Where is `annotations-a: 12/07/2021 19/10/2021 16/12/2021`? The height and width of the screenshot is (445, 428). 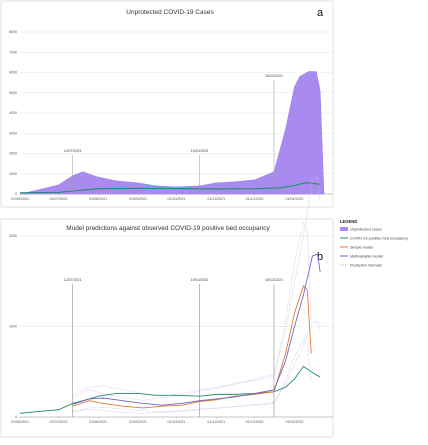 annotations-a: 12/07/2021 19/10/2021 16/12/2021 is located at coordinates (173, 134).